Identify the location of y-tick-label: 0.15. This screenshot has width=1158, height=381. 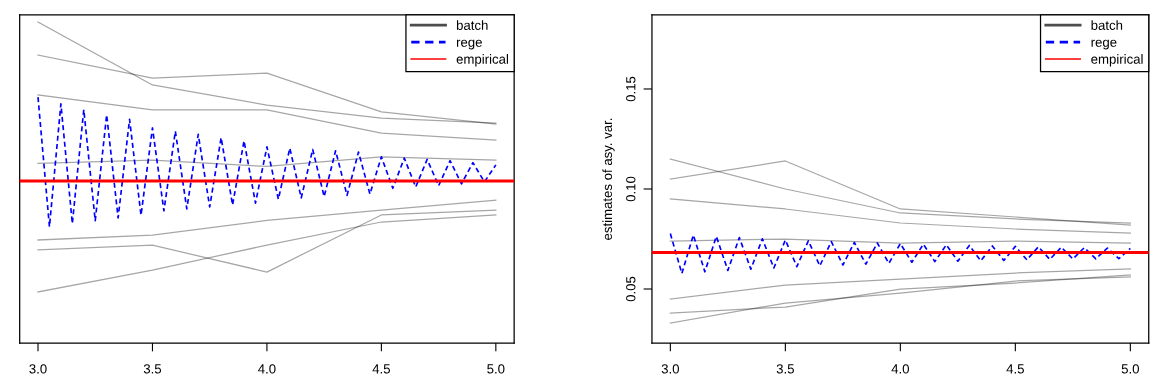
(631, 89).